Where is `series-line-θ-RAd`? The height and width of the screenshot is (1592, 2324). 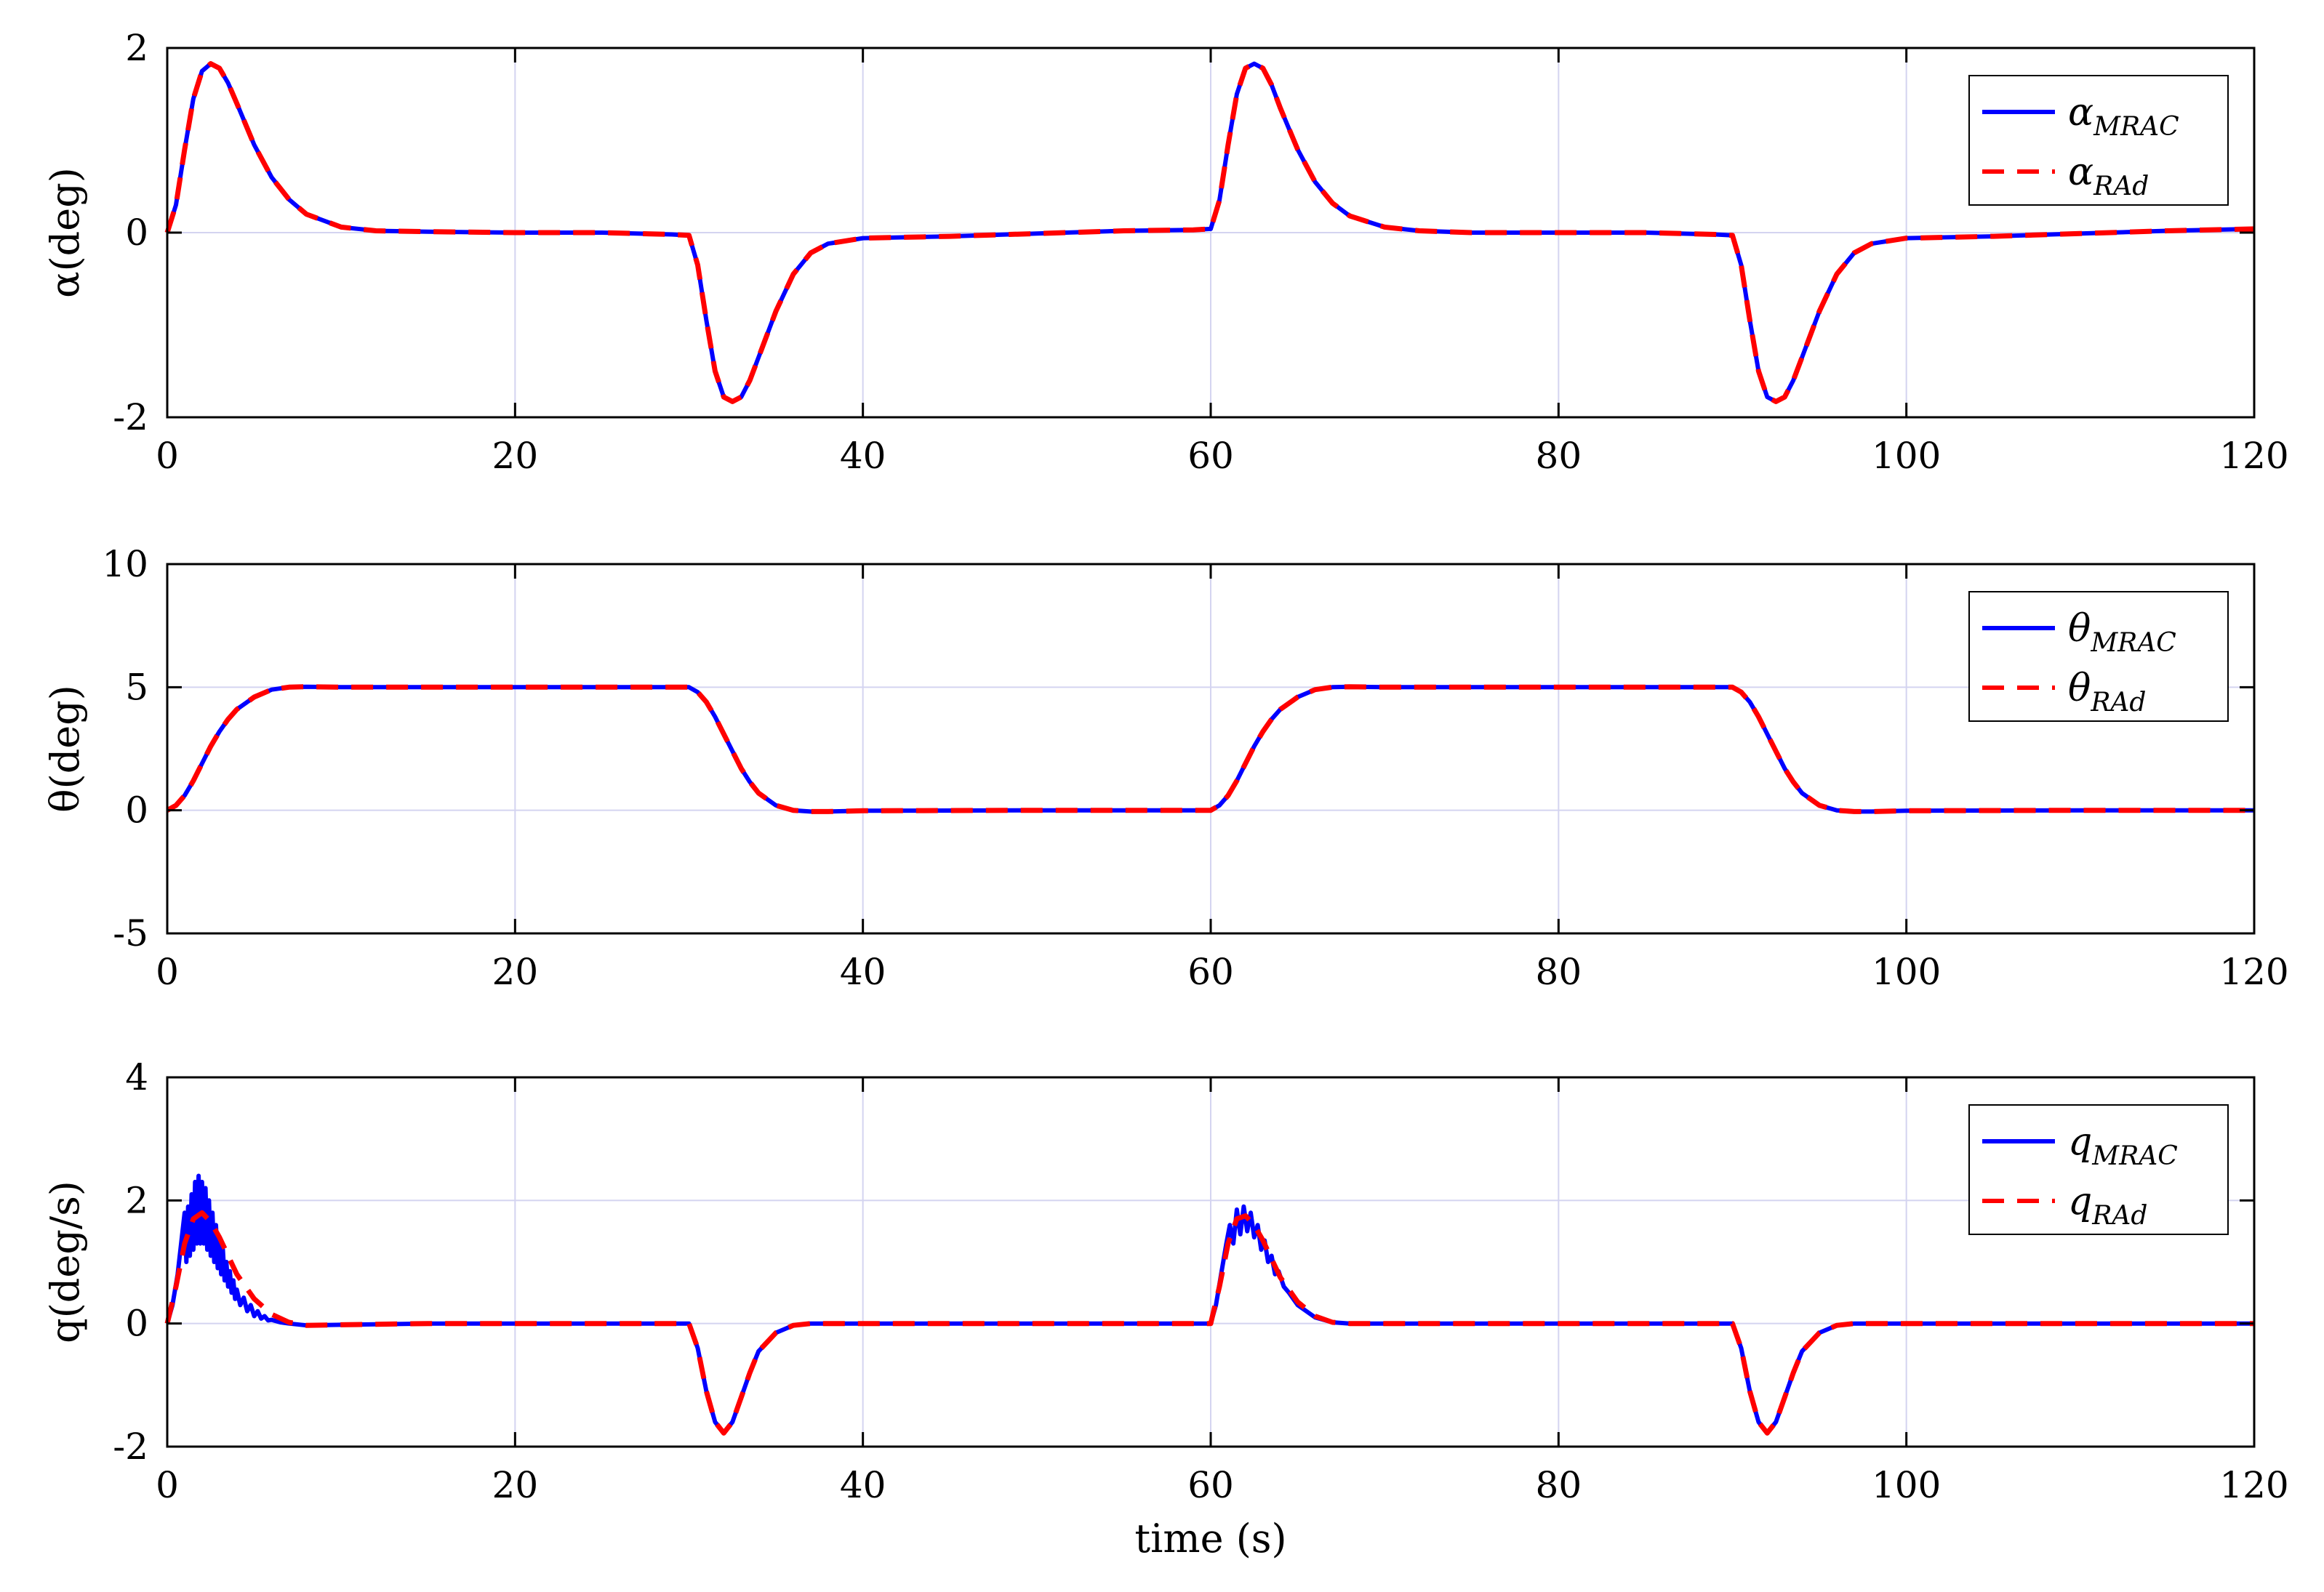
series-line-θ-RAd is located at coordinates (1210, 749).